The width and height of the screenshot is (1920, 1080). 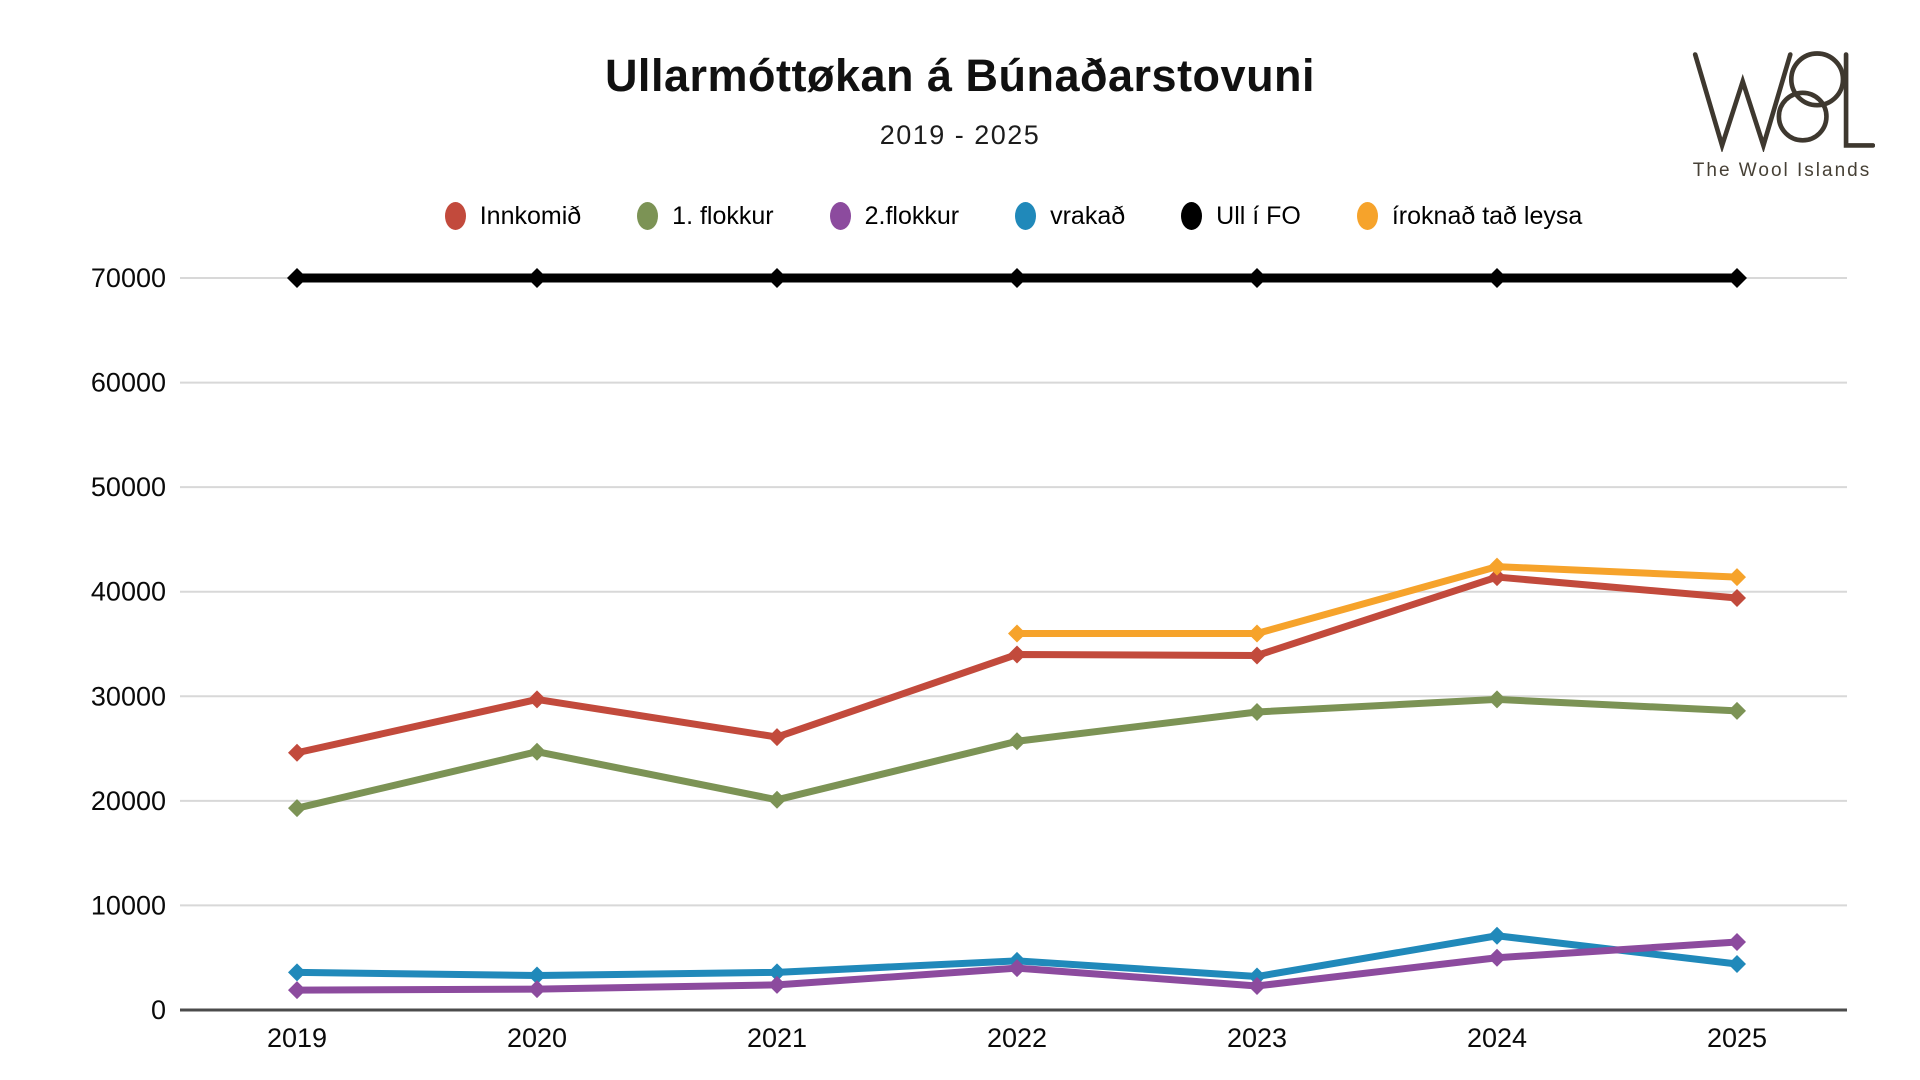 I want to click on series-line-1-flokkur, so click(x=1017, y=753).